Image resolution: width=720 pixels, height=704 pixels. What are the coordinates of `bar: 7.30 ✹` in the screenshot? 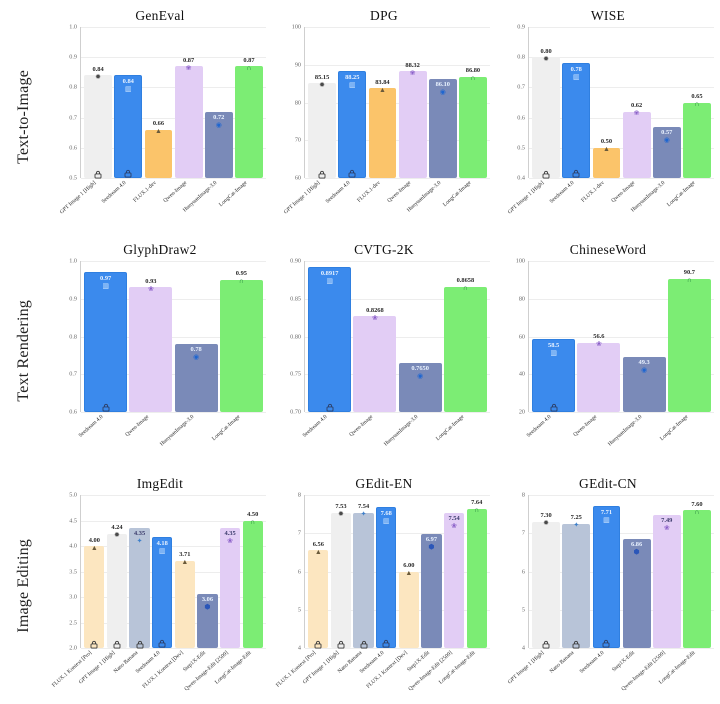 It's located at (546, 580).